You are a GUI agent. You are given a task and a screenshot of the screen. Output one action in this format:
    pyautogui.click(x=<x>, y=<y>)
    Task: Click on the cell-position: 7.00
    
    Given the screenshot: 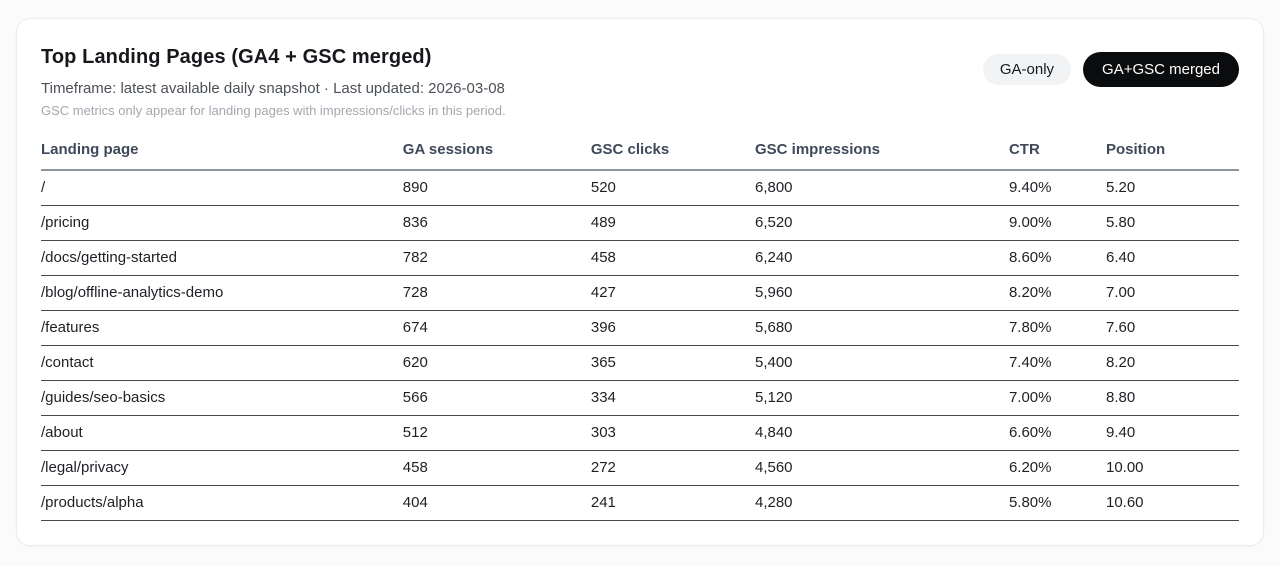 What is the action you would take?
    pyautogui.click(x=1172, y=293)
    